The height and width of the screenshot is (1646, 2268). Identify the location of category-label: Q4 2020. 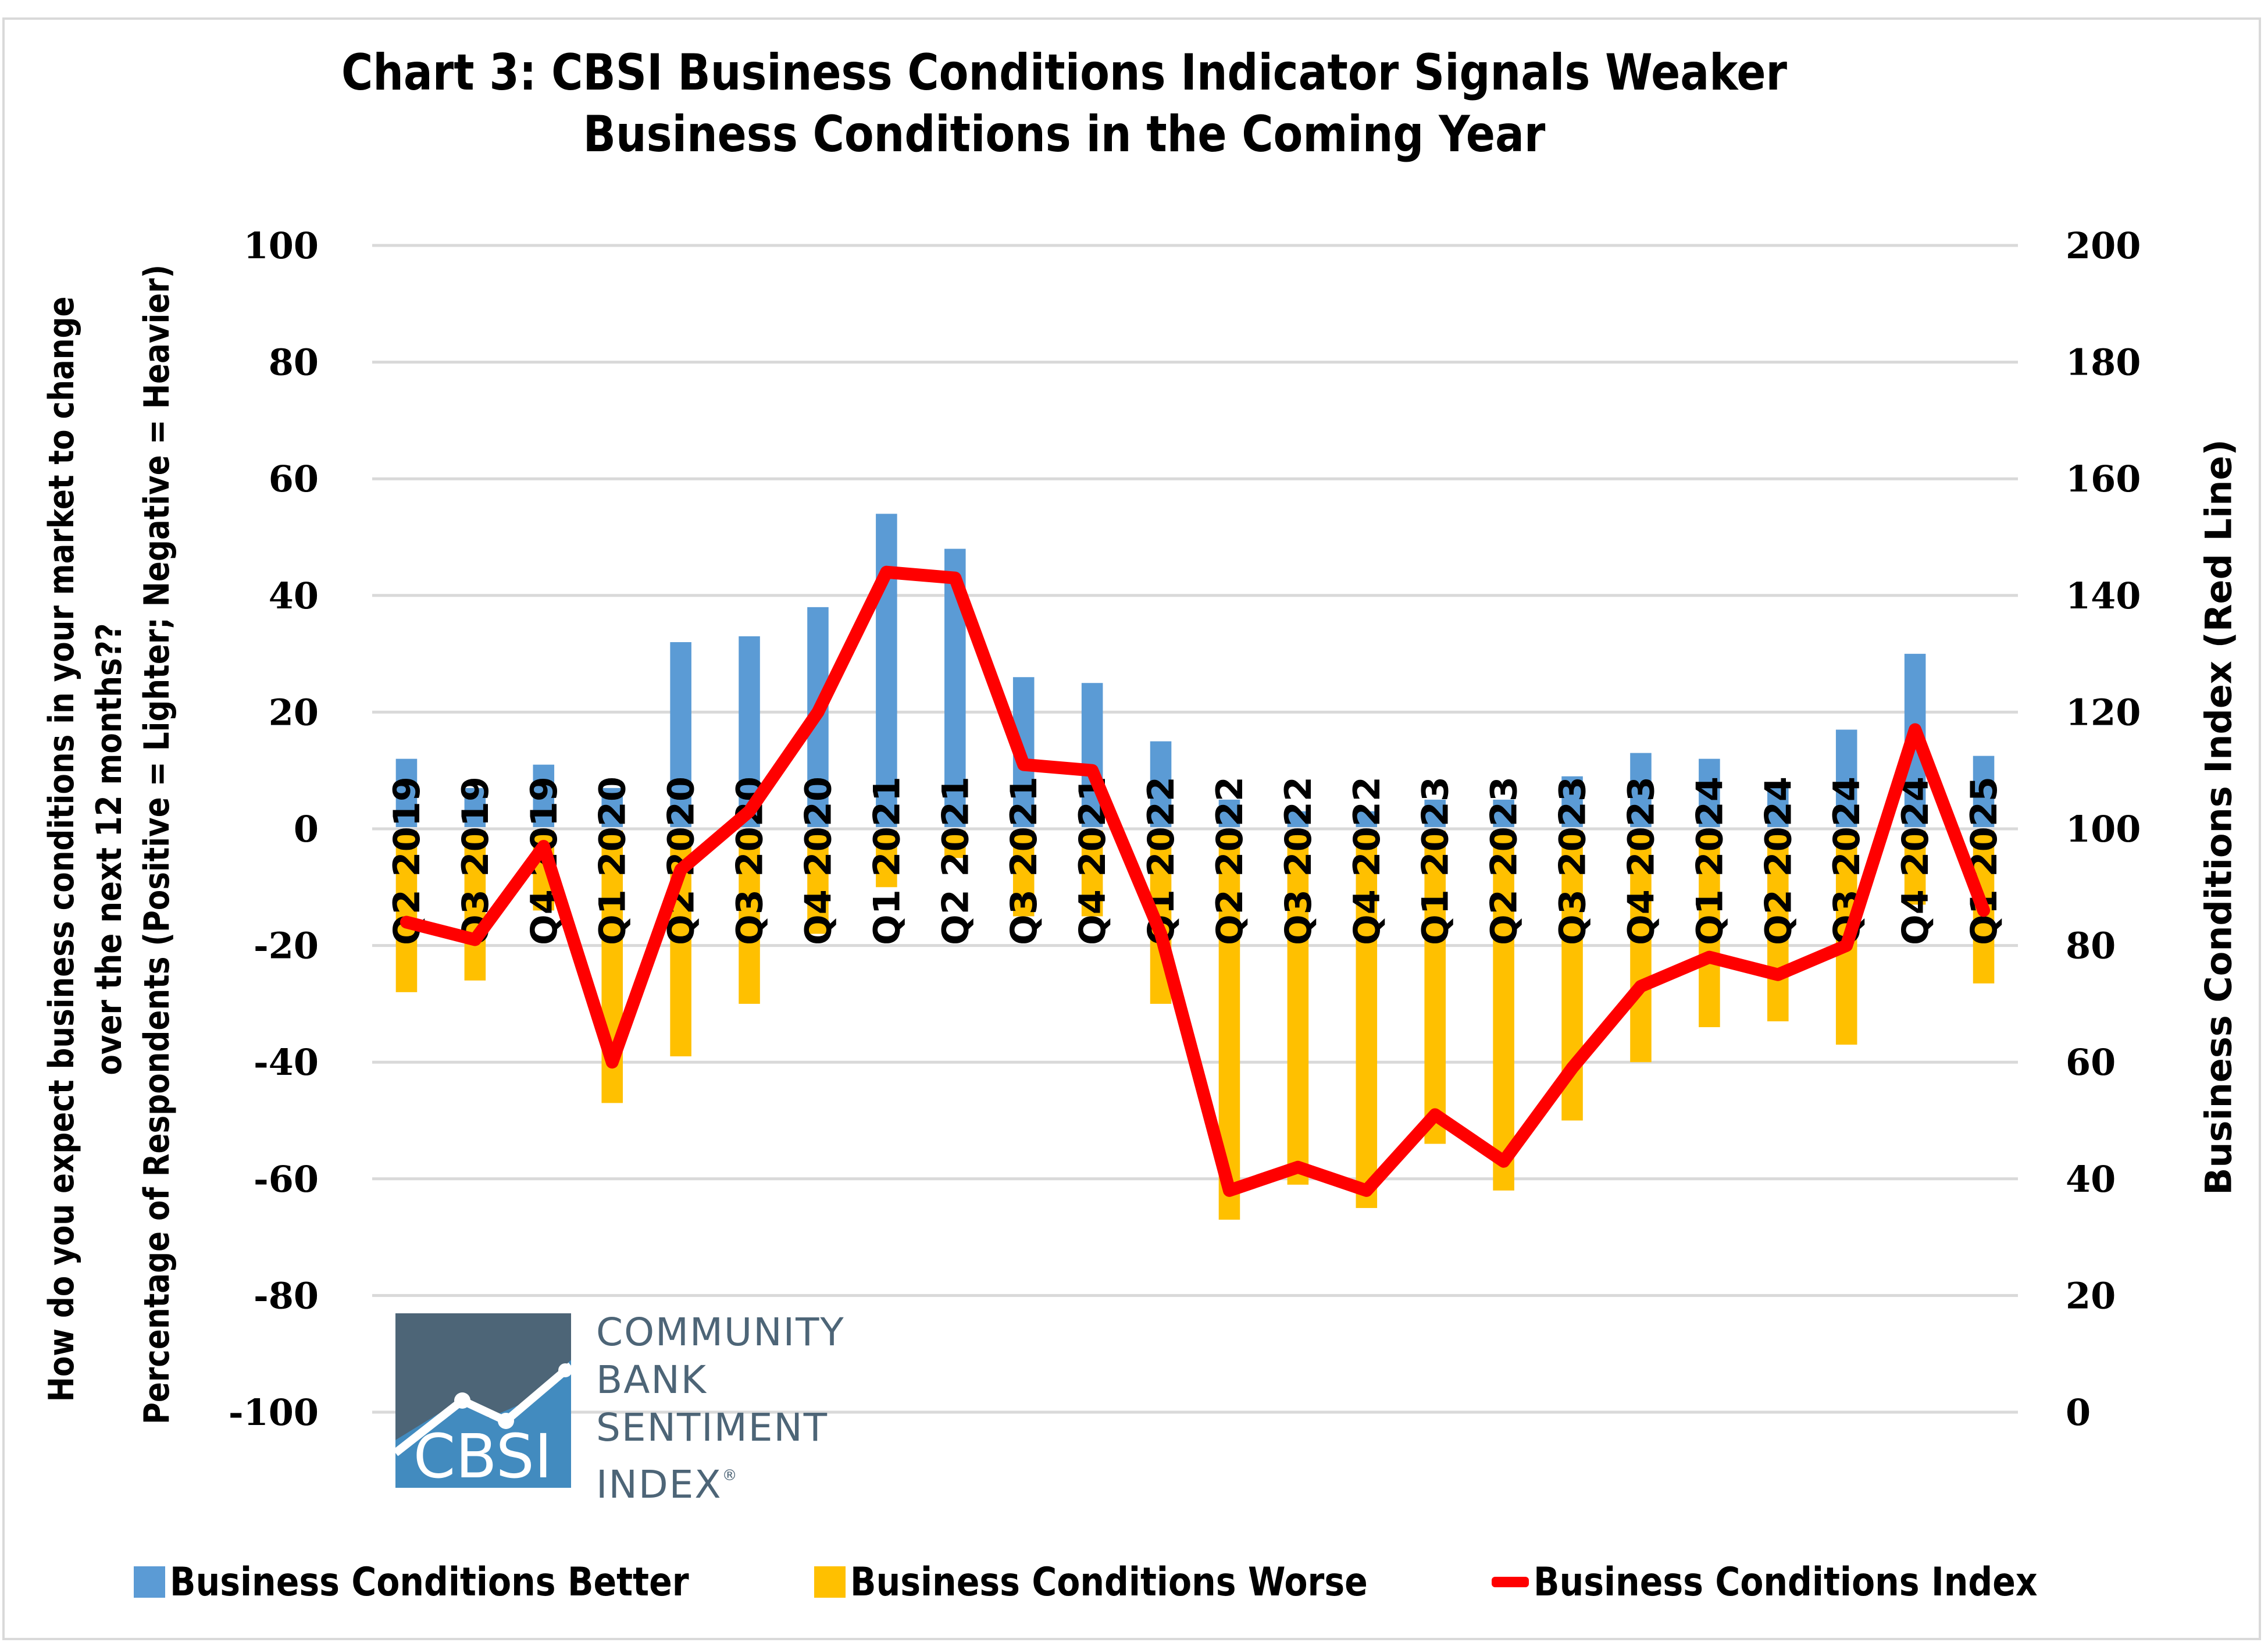
(818, 860).